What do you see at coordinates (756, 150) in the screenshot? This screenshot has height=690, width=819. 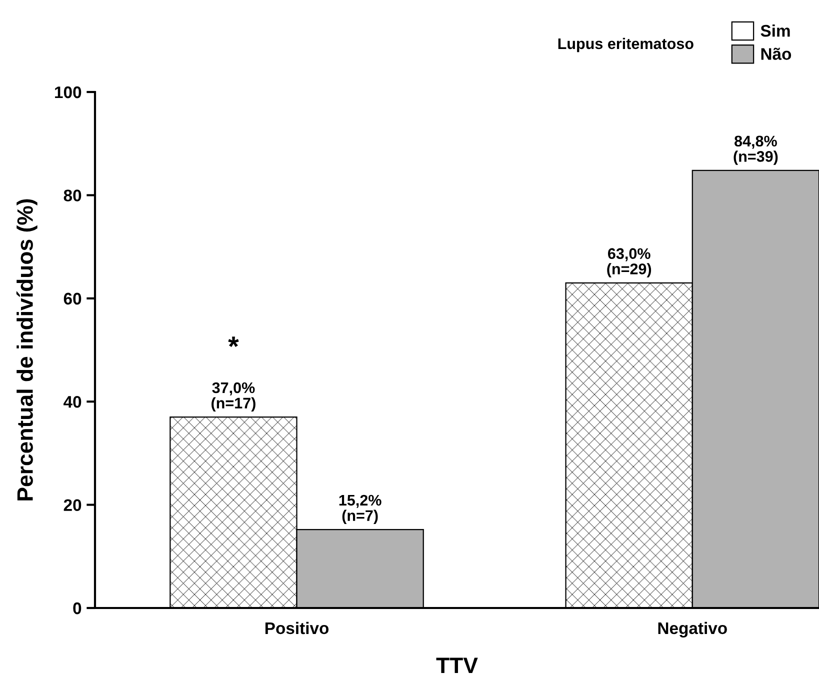 I see `data-label: 84,8% (n=39)` at bounding box center [756, 150].